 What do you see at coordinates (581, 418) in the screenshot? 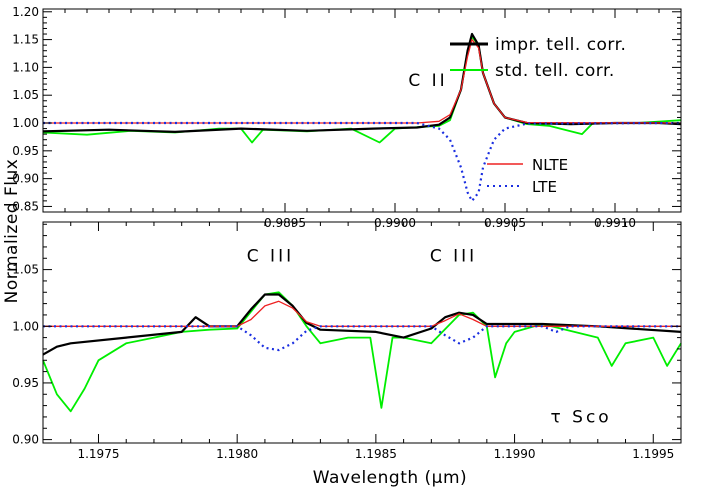
I see `bottom-annotation-tau-sco: τ Sco` at bounding box center [581, 418].